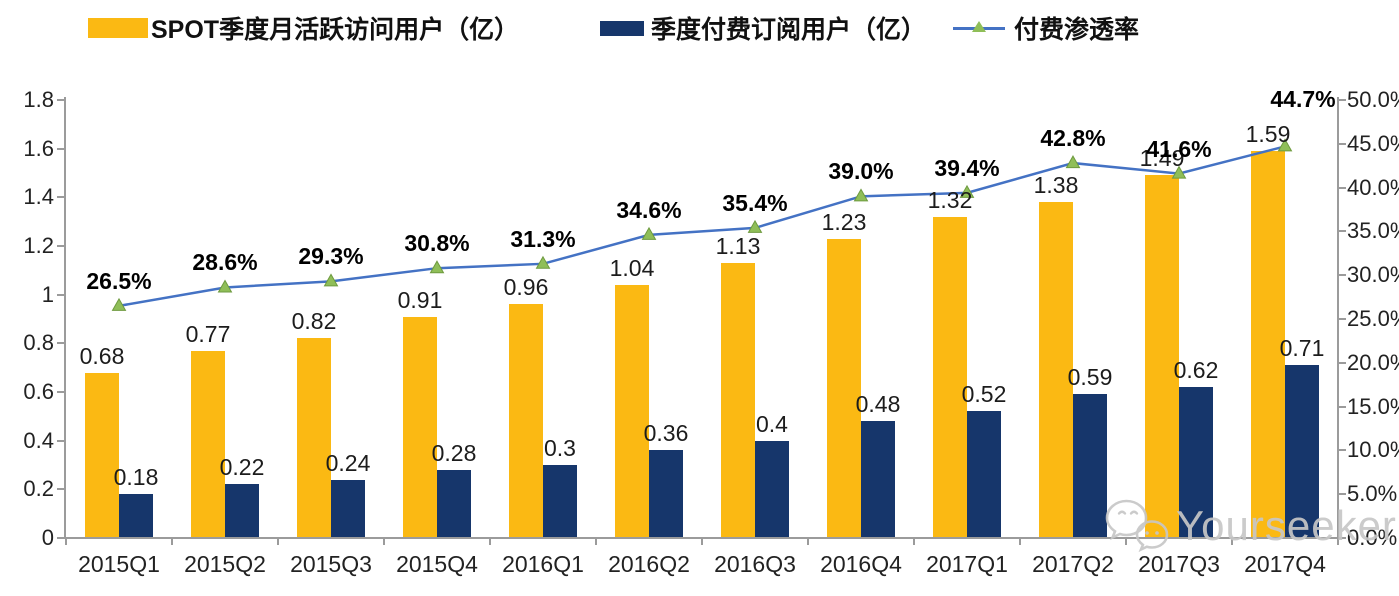  What do you see at coordinates (1090, 377) in the screenshot?
I see `subscriber-value-label: 0.59` at bounding box center [1090, 377].